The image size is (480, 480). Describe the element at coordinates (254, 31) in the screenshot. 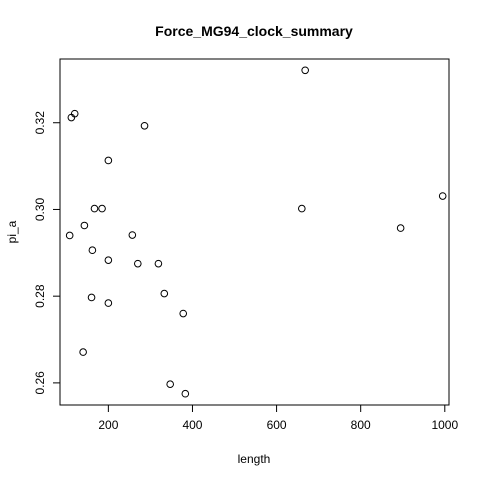

I see `chart-title: Force_MG94_clock_summary` at that location.